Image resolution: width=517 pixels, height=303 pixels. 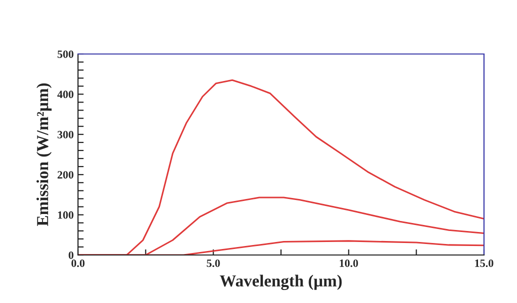 What do you see at coordinates (44, 154) in the screenshot?
I see `y-axis-title: Emission (W/m²μm)` at bounding box center [44, 154].